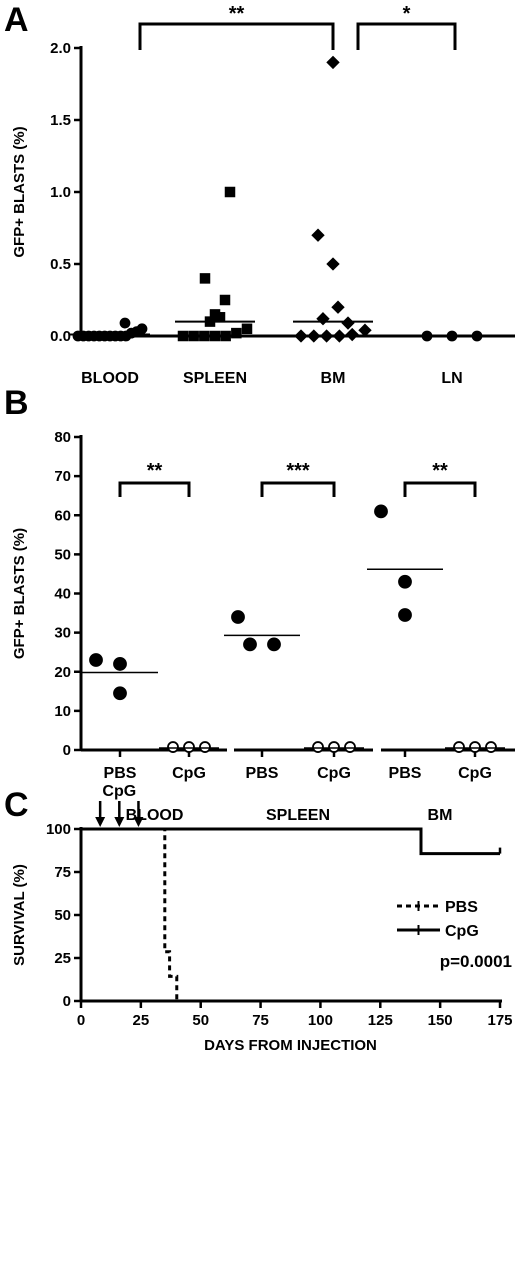  What do you see at coordinates (155, 815) in the screenshot?
I see `tissue-label: BLOOD` at bounding box center [155, 815].